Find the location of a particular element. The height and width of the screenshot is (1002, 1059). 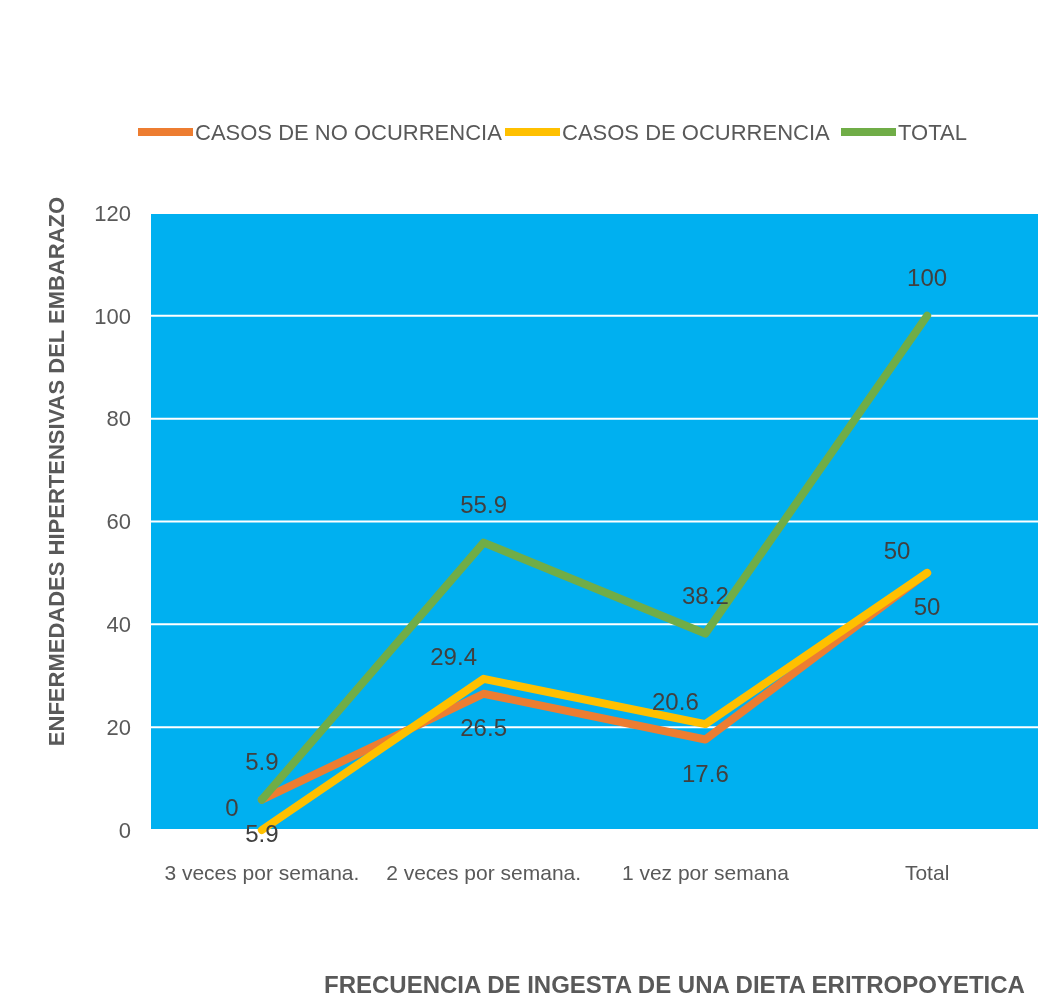

y-tick-label: 20 is located at coordinates (118, 727).